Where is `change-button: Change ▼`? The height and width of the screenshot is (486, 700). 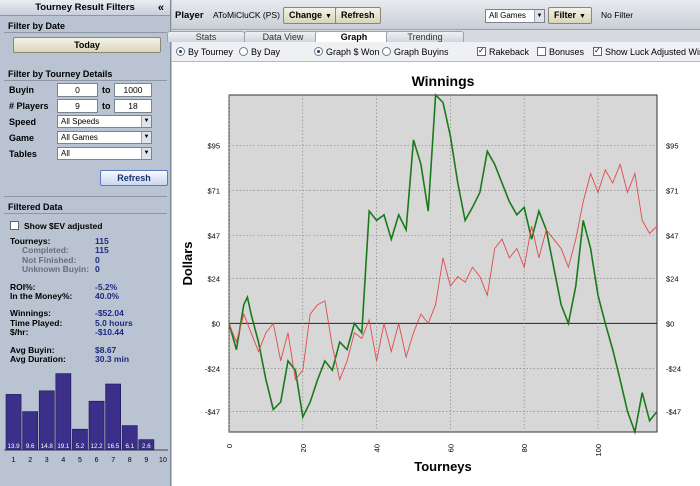
change-button: Change ▼ is located at coordinates (310, 15).